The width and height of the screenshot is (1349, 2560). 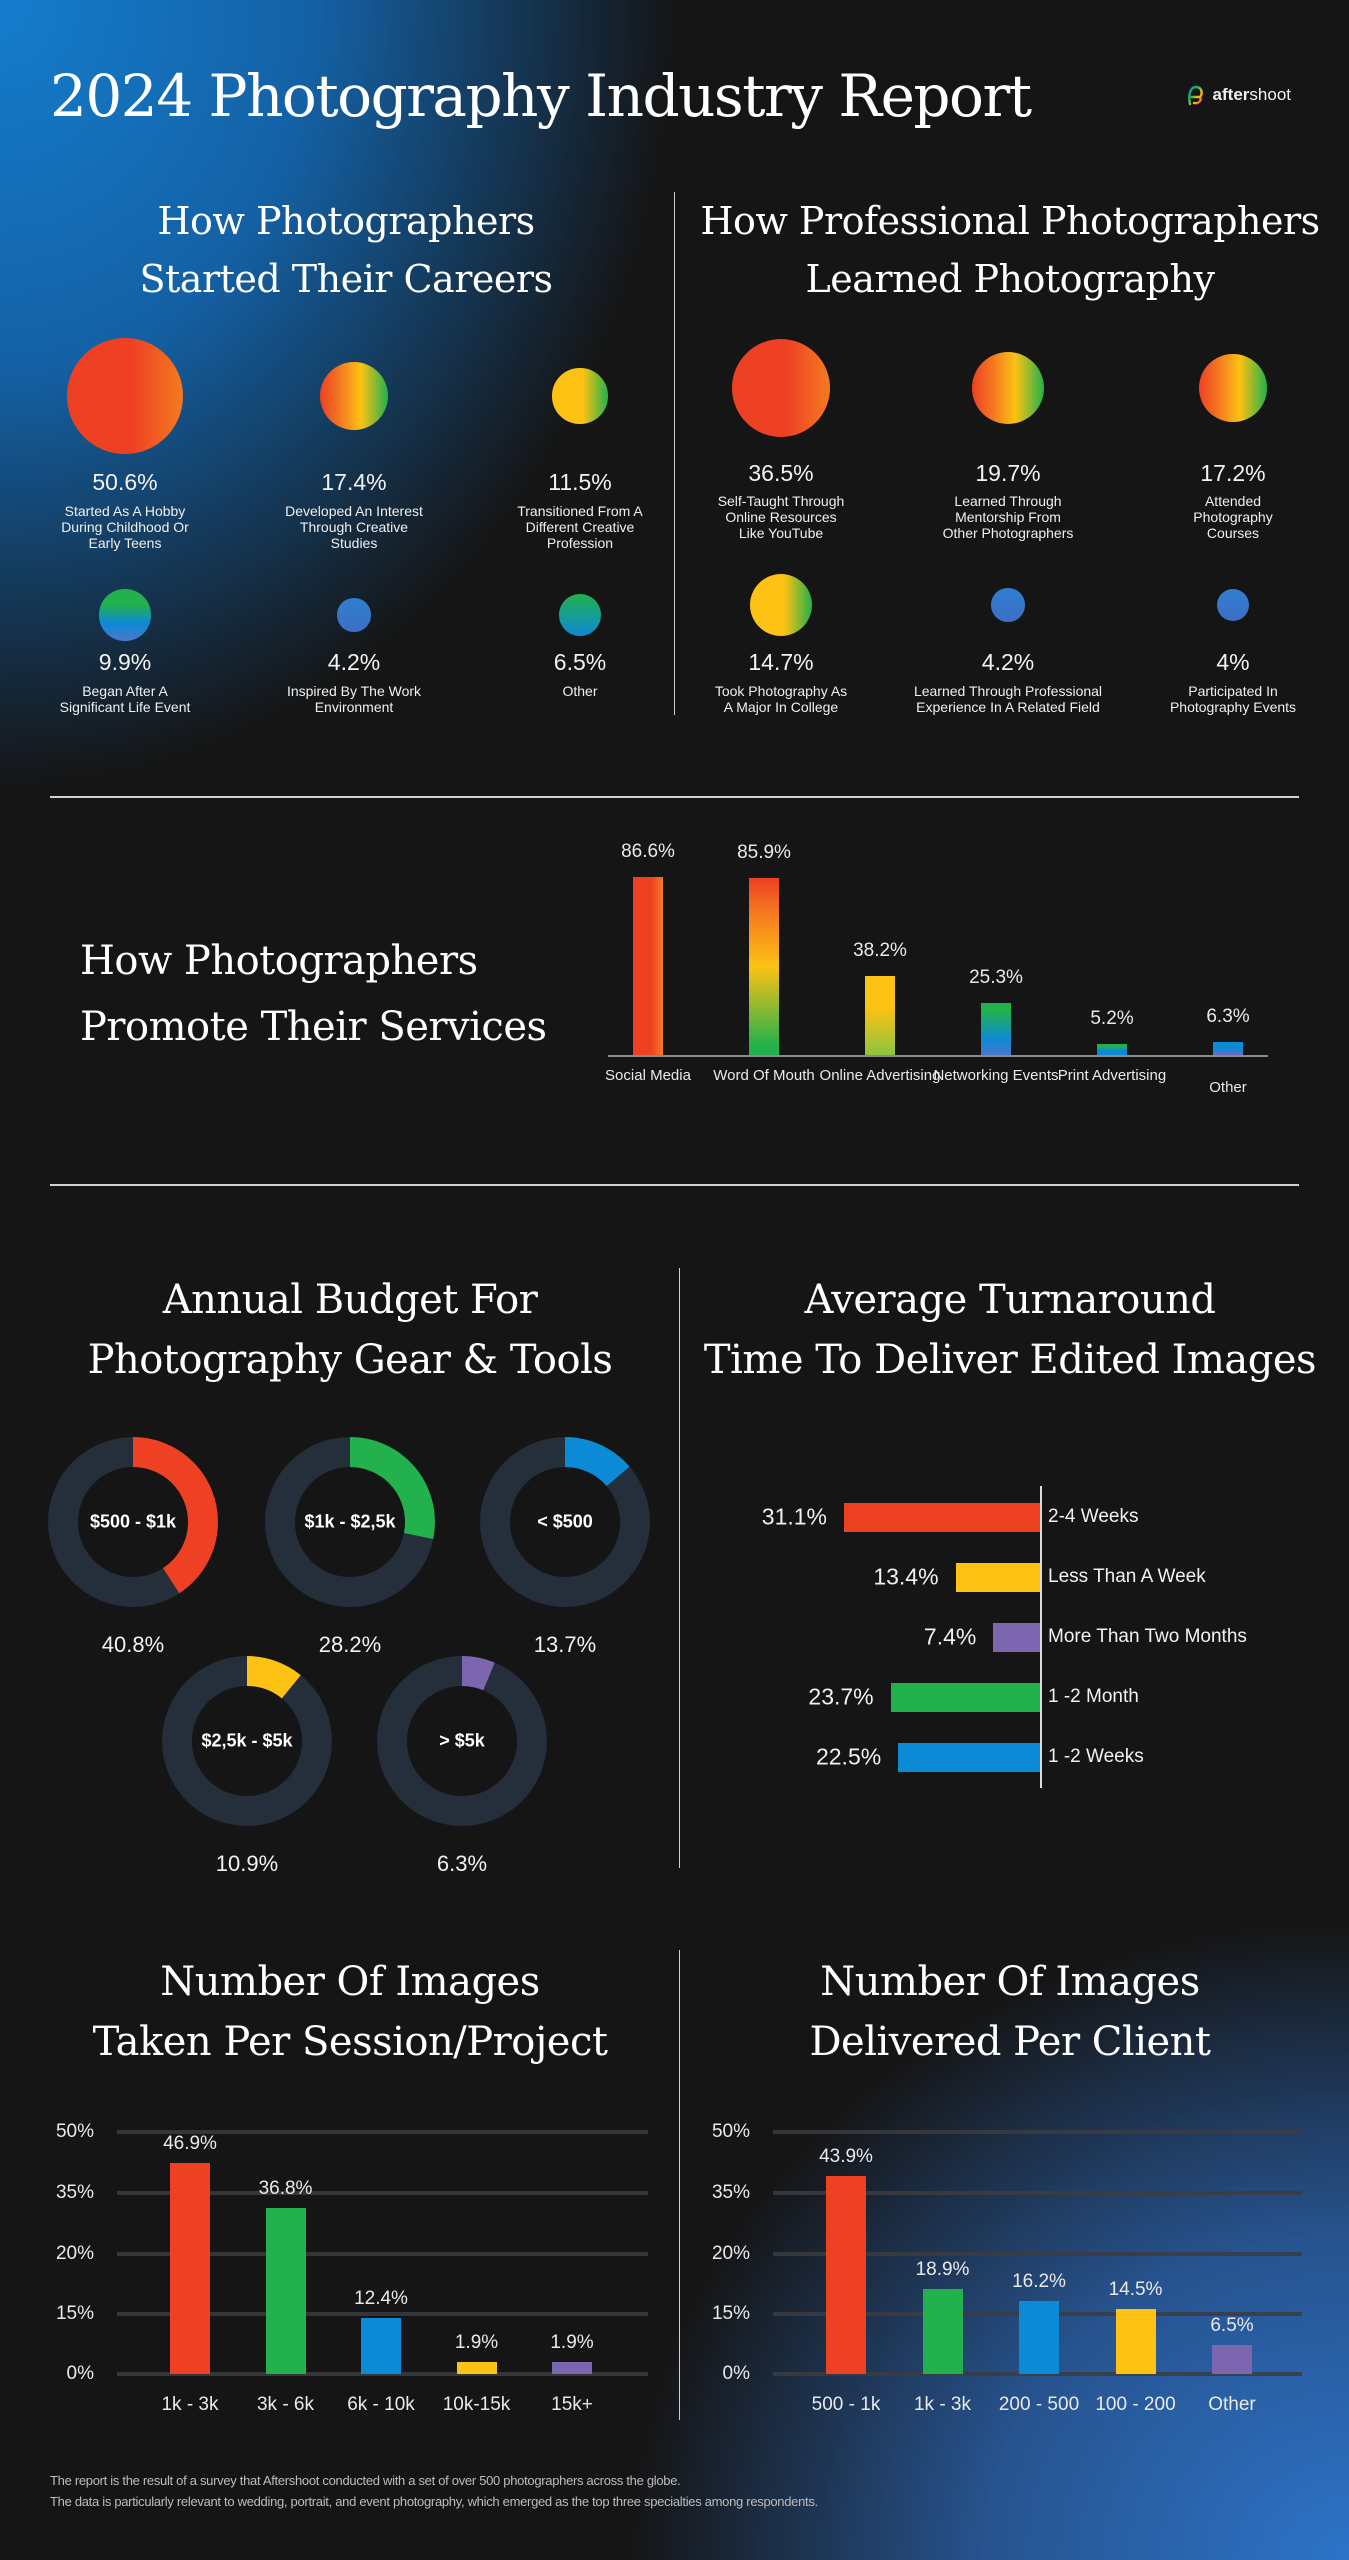 What do you see at coordinates (74, 2313) in the screenshot?
I see `y-axis-tick-label: 15%` at bounding box center [74, 2313].